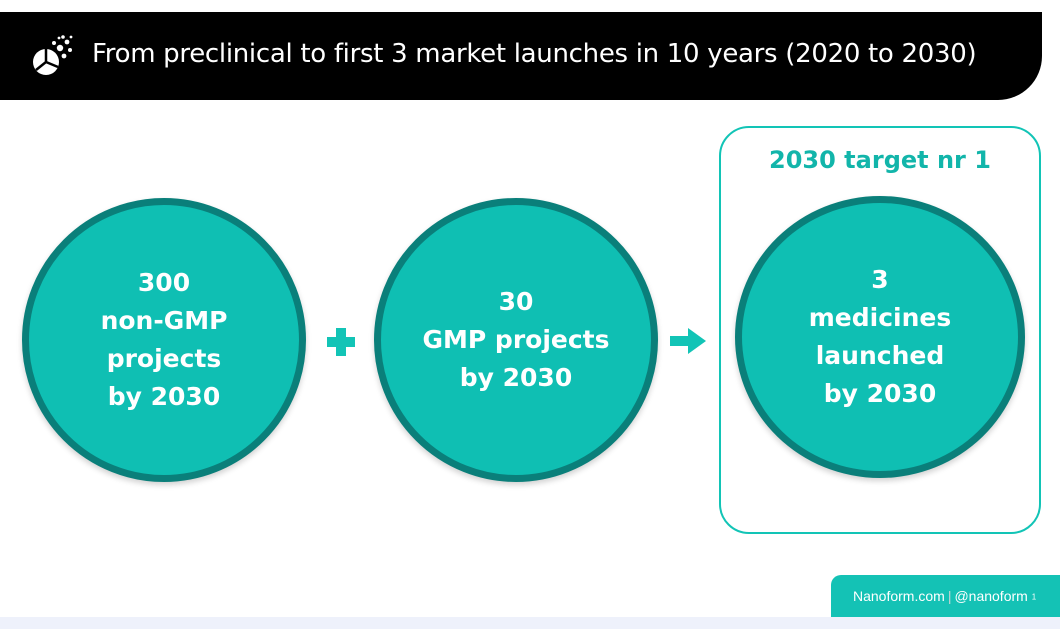 Image resolution: width=1060 pixels, height=629 pixels. I want to click on nanoform-logo-icon, so click(53, 55).